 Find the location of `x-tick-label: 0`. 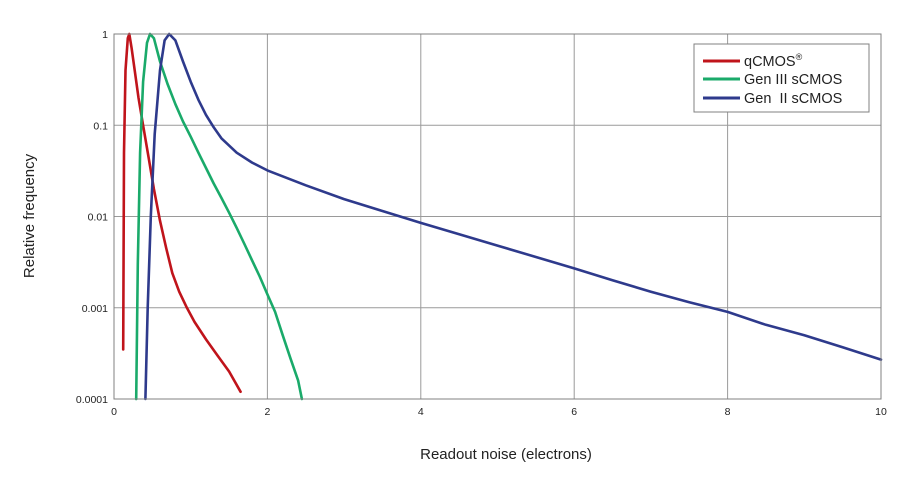

x-tick-label: 0 is located at coordinates (114, 412).